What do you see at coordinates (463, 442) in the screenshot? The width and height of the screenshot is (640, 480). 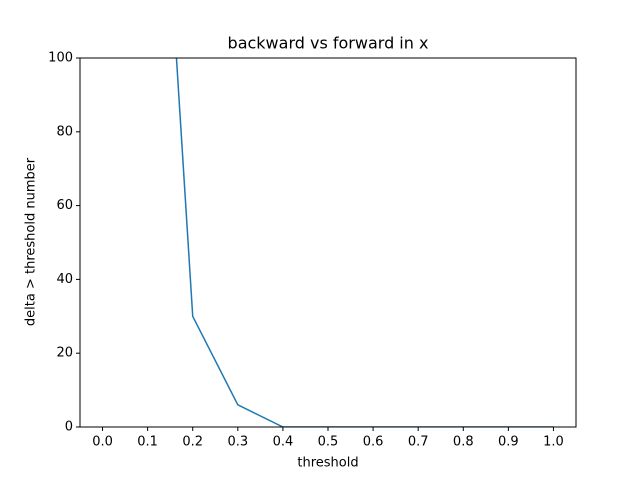 I see `x-tick-label: 0.8` at bounding box center [463, 442].